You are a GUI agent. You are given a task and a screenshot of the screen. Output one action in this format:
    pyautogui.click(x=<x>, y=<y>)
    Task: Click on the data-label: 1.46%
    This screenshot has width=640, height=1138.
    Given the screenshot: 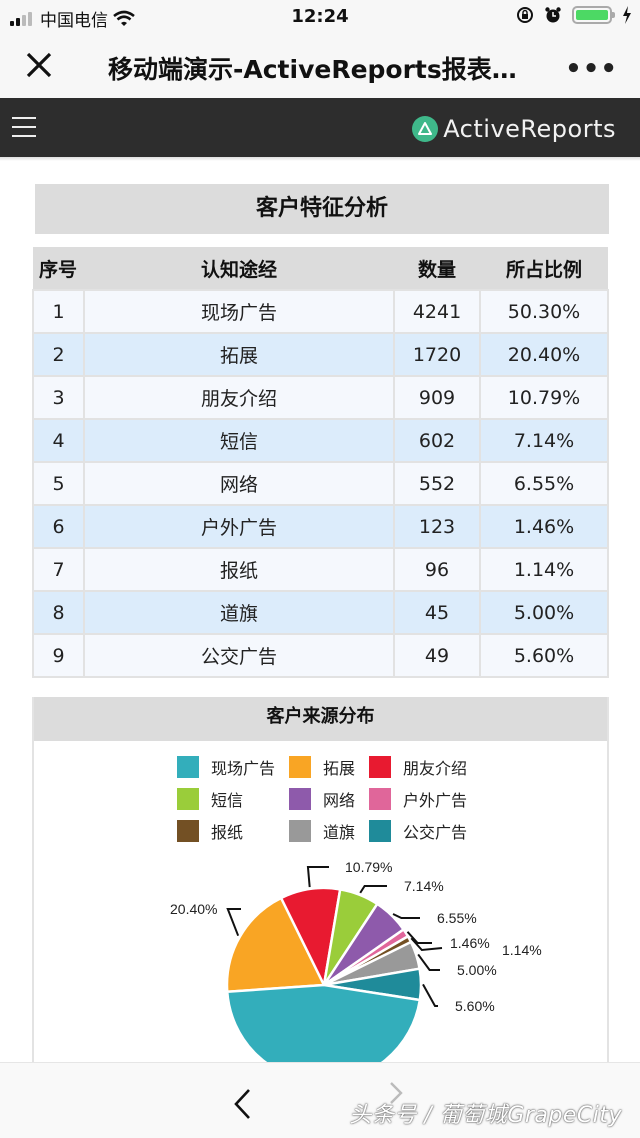 What is the action you would take?
    pyautogui.click(x=470, y=943)
    